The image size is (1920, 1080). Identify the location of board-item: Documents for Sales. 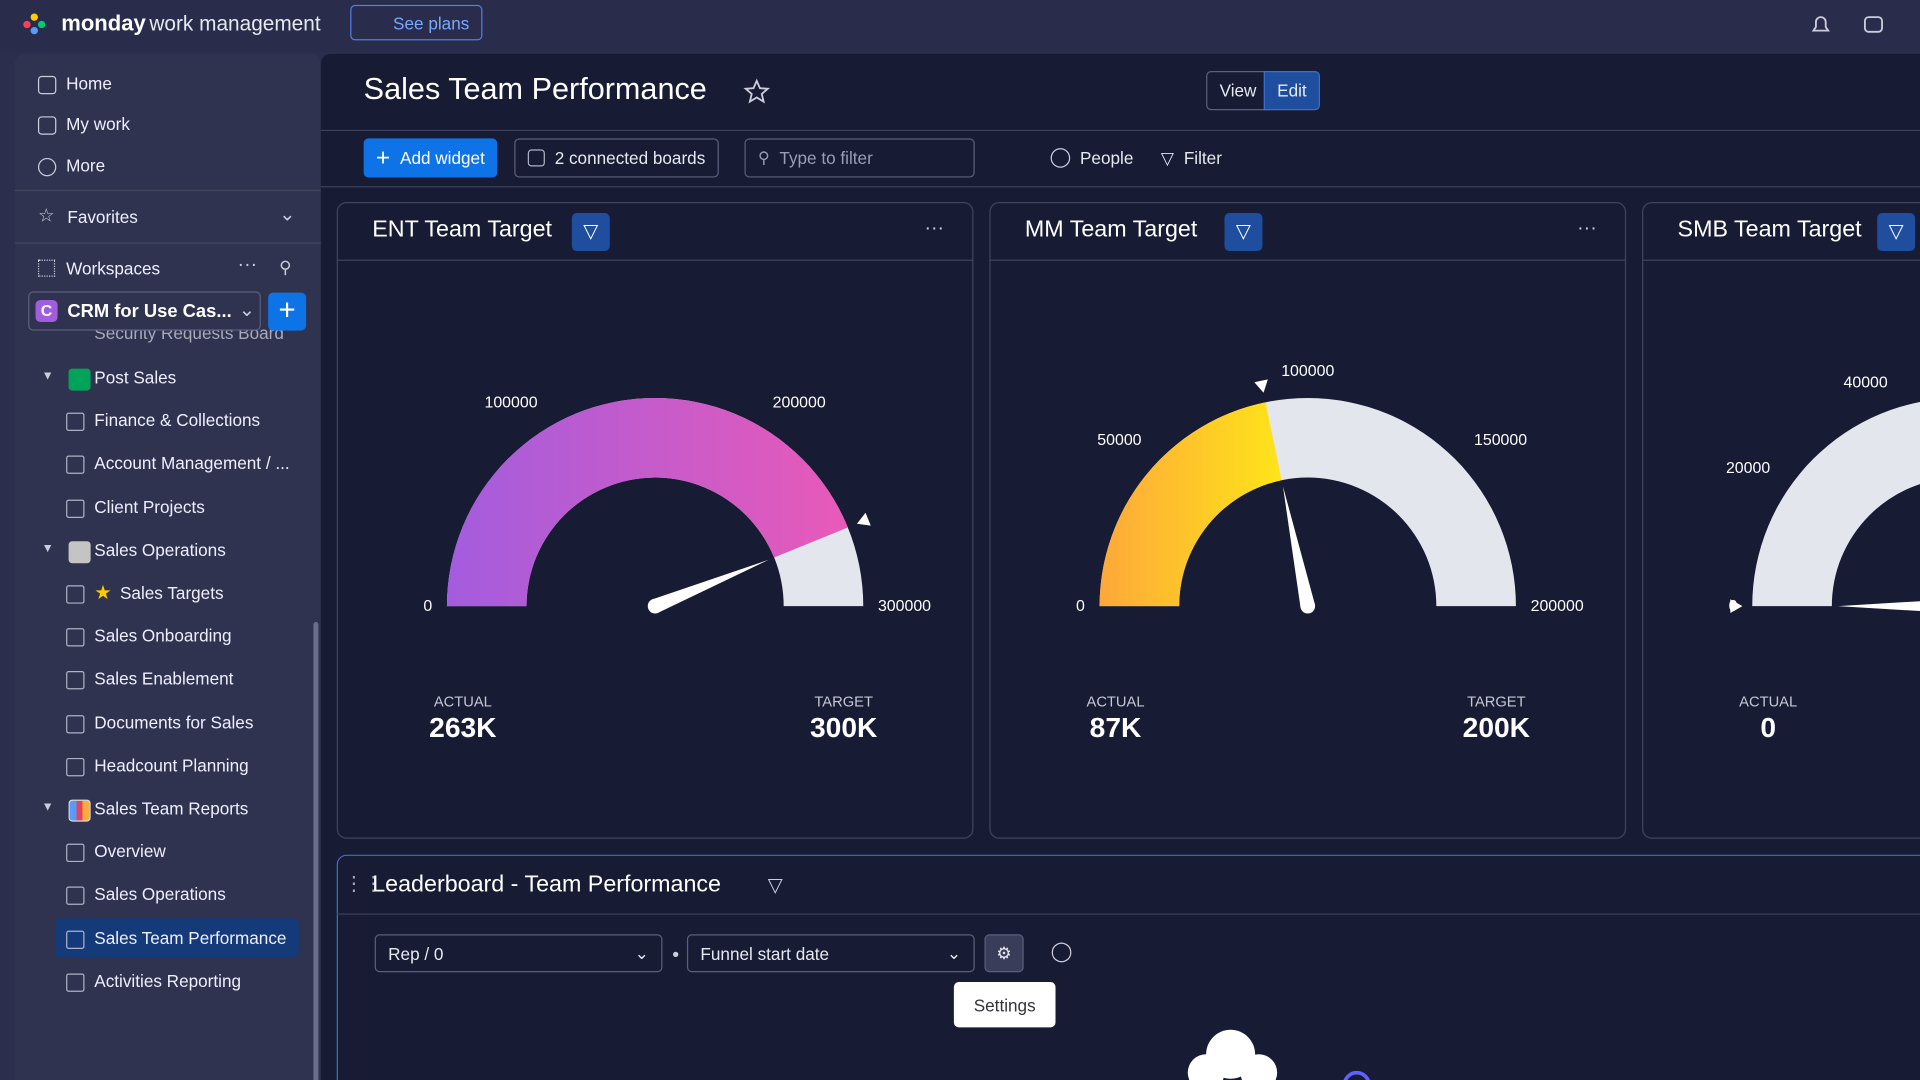
(174, 722).